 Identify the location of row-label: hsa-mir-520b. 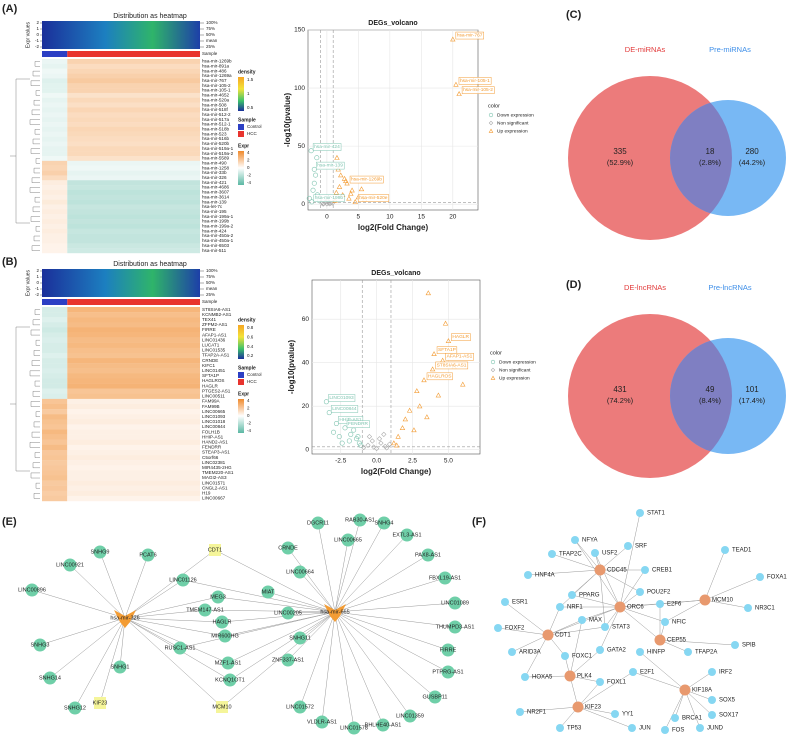
(216, 143).